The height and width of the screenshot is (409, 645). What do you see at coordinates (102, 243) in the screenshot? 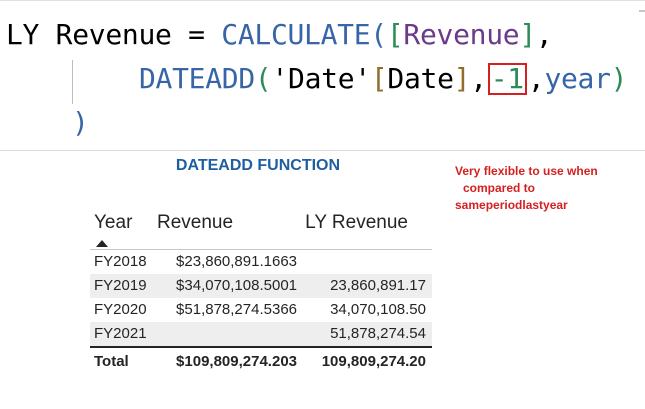
I see `sort-ascending-icon` at bounding box center [102, 243].